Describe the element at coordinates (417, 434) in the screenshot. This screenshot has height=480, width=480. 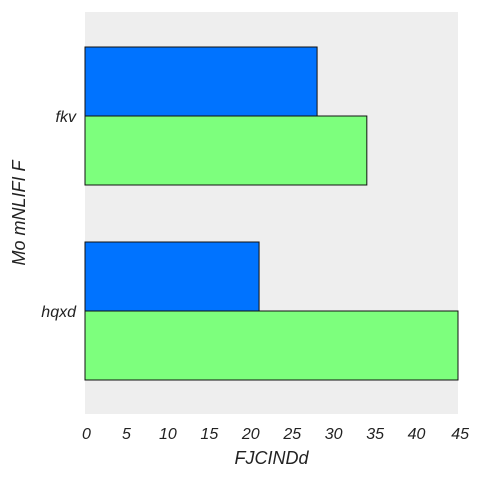
I see `x-tick-label-40: 40` at that location.